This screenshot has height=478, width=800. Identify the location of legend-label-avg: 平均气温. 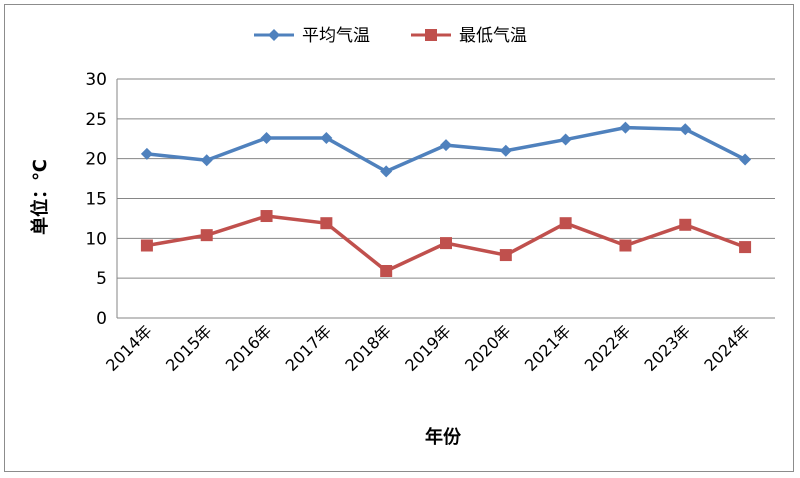
(336, 36).